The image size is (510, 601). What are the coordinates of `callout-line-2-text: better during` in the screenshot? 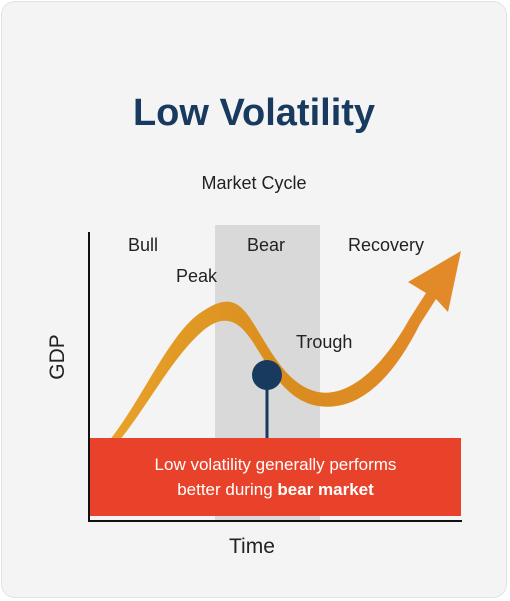 It's located at (227, 489).